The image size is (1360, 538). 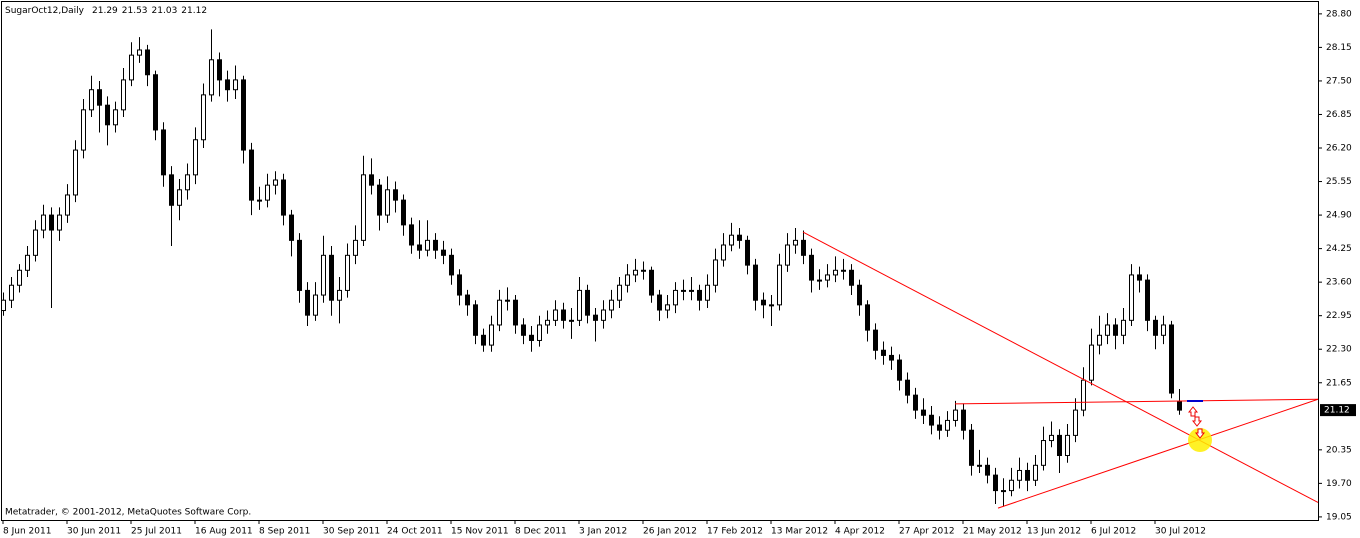 I want to click on open-value: 21.29, so click(x=105, y=11).